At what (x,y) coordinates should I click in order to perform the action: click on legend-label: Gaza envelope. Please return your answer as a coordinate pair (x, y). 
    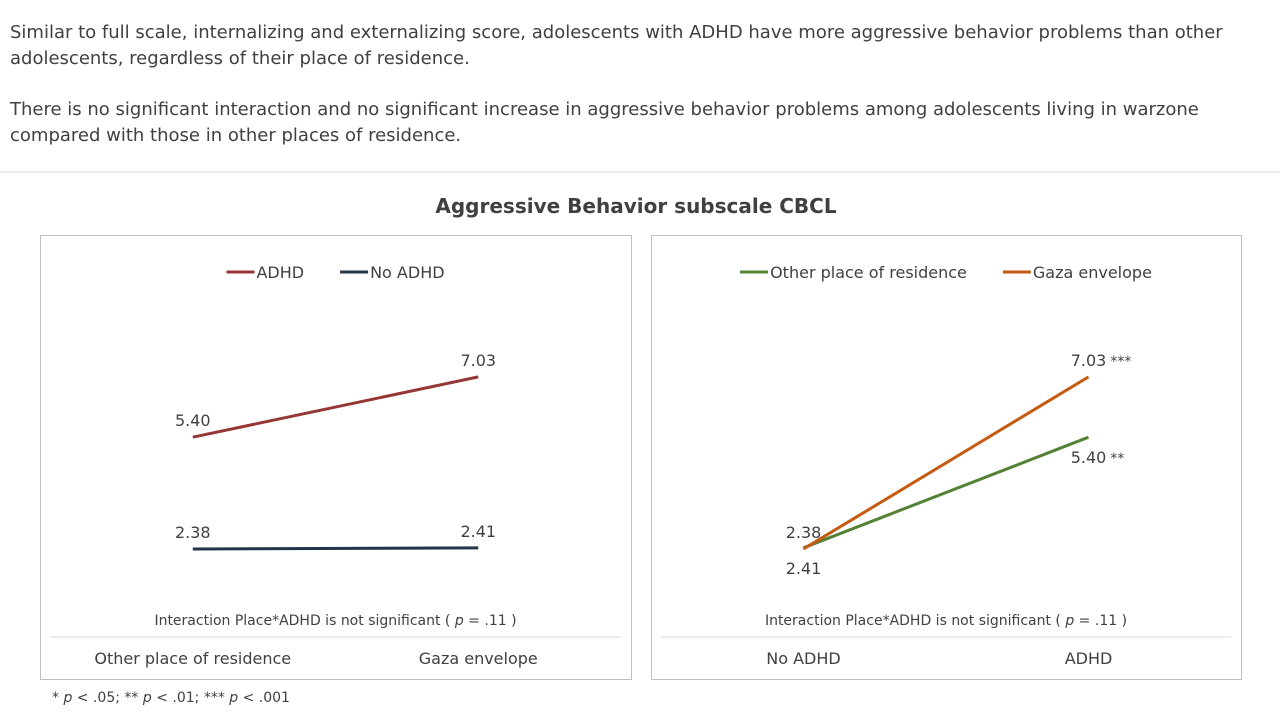
    Looking at the image, I should click on (1092, 272).